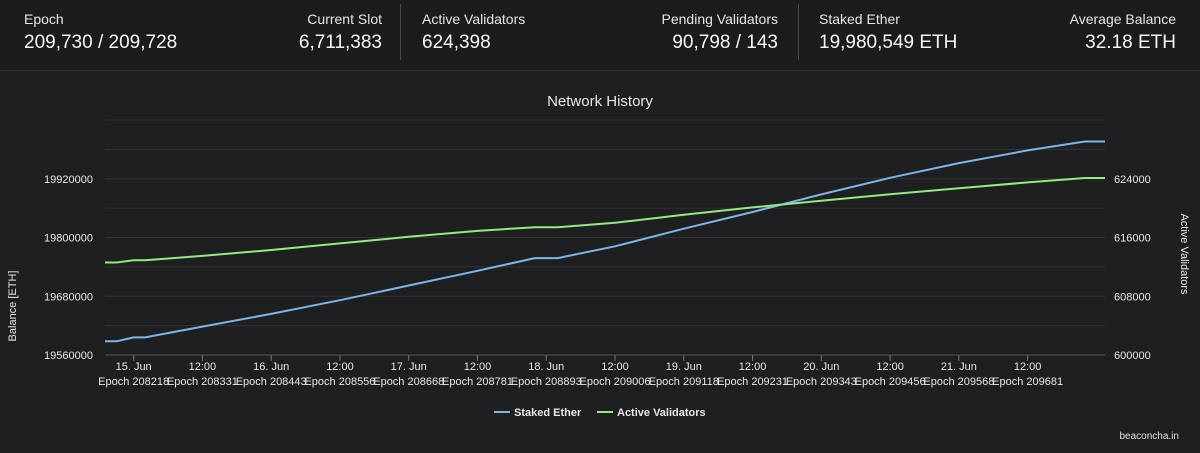 The height and width of the screenshot is (453, 1200). I want to click on stat-pending-validators: Pending Validators 90,798 / 143, so click(720, 32).